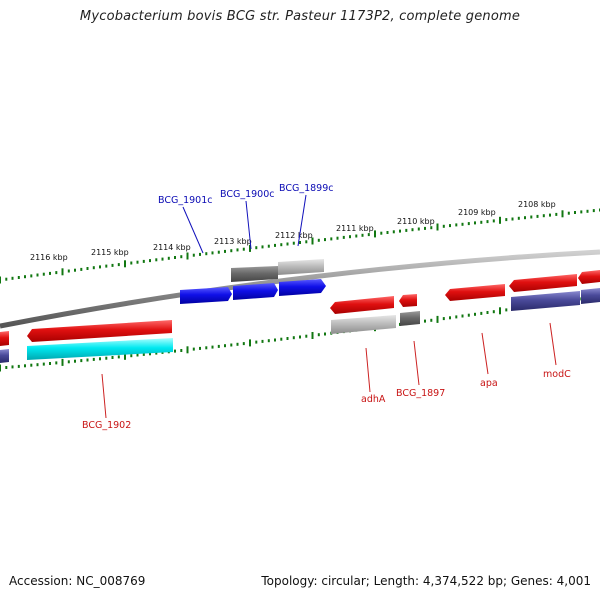  What do you see at coordinates (99, 331) in the screenshot?
I see `feature-bcg-1902` at bounding box center [99, 331].